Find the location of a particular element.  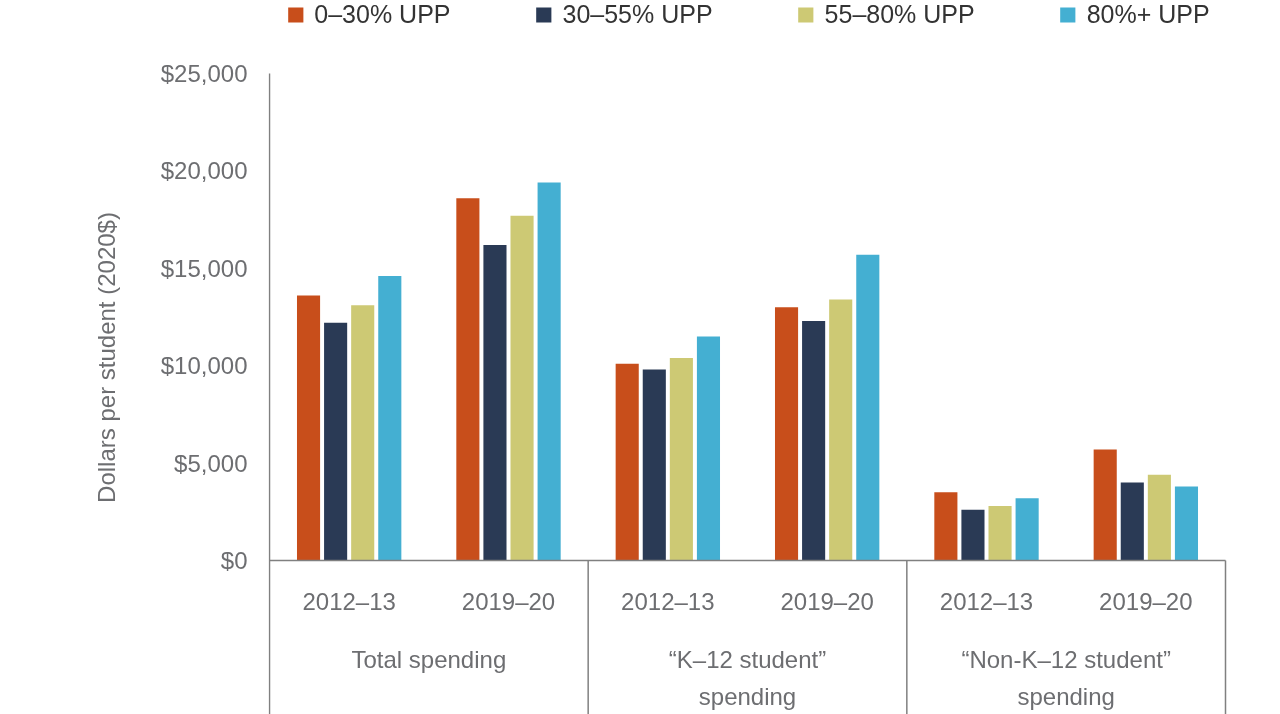

y-tick-label: $10,000 is located at coordinates (204, 366).